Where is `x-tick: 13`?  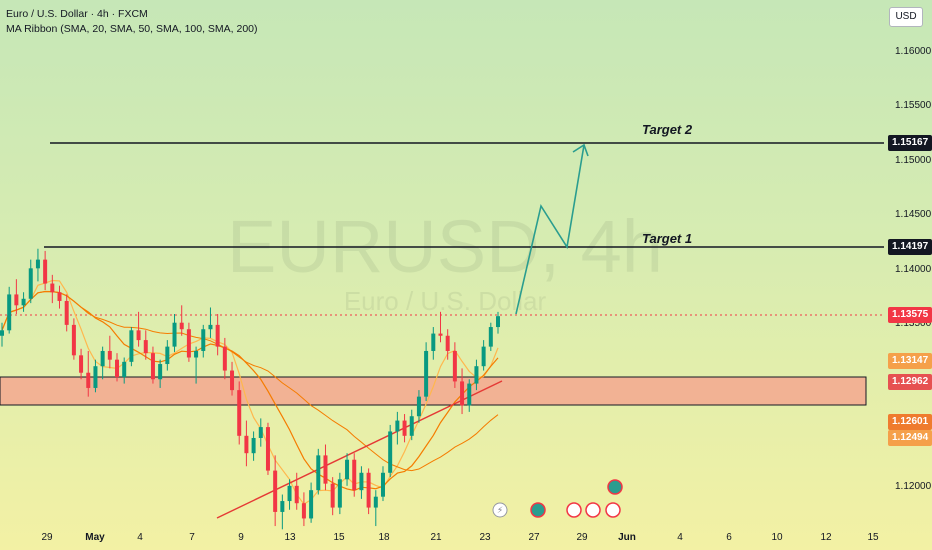
x-tick: 13 is located at coordinates (290, 537).